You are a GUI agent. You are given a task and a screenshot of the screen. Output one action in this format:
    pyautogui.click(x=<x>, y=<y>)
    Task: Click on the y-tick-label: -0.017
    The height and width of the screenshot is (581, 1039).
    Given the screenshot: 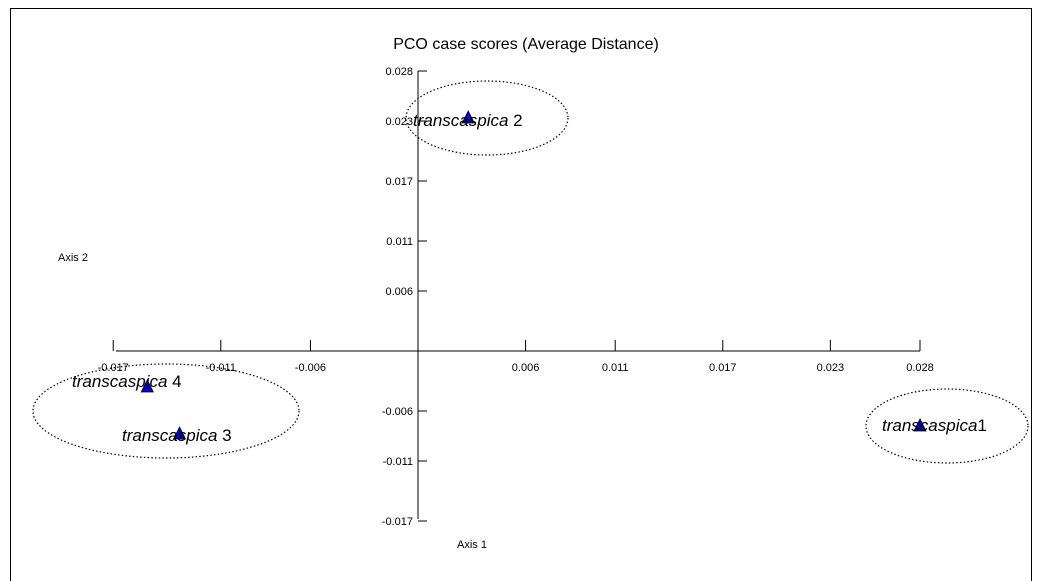 What is the action you would take?
    pyautogui.click(x=397, y=522)
    